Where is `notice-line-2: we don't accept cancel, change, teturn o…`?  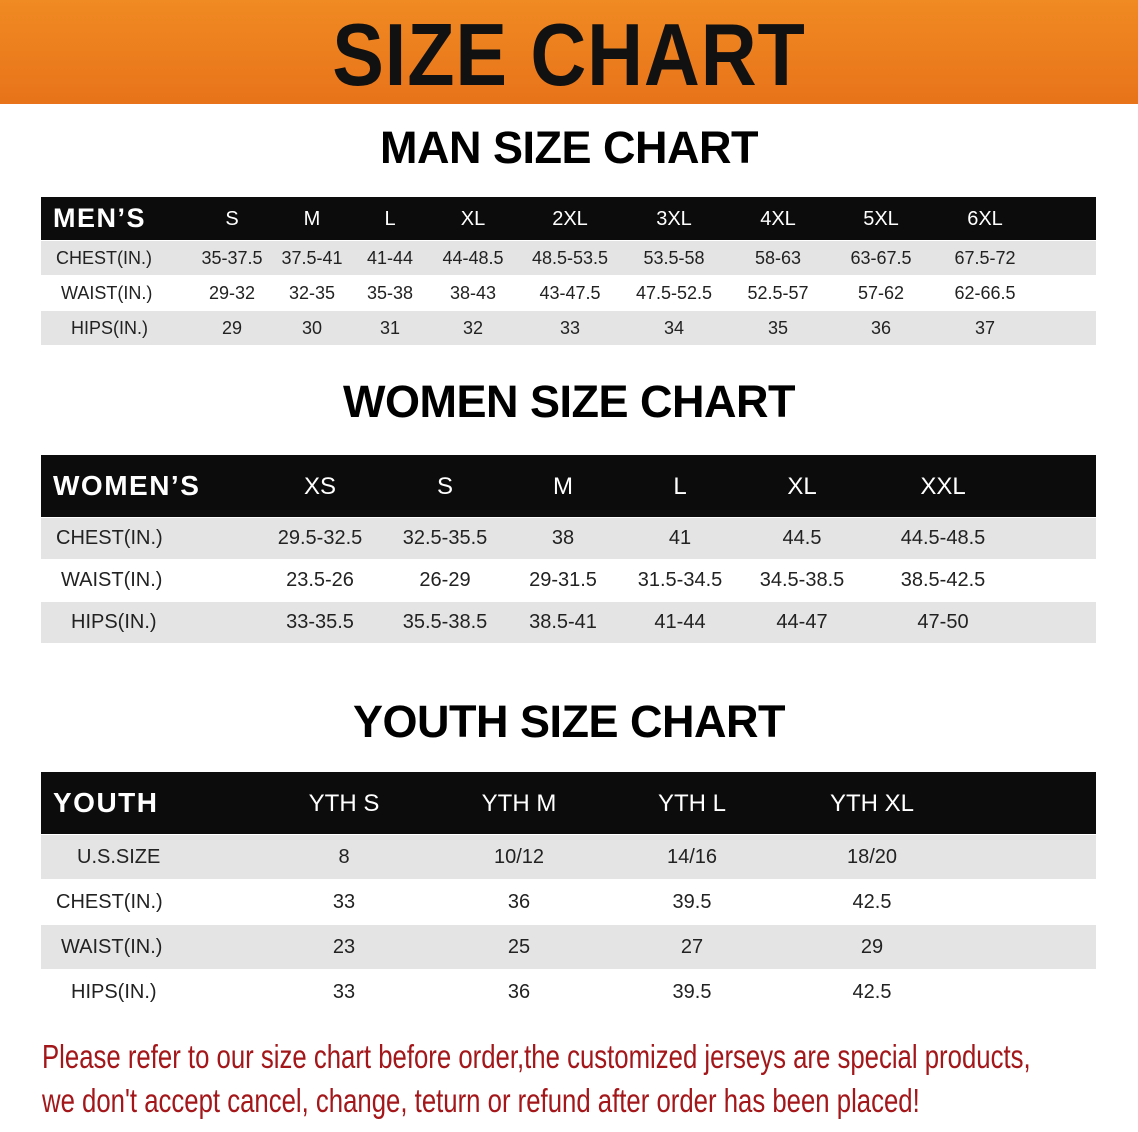 notice-line-2: we don't accept cancel, change, teturn o… is located at coordinates (481, 1100).